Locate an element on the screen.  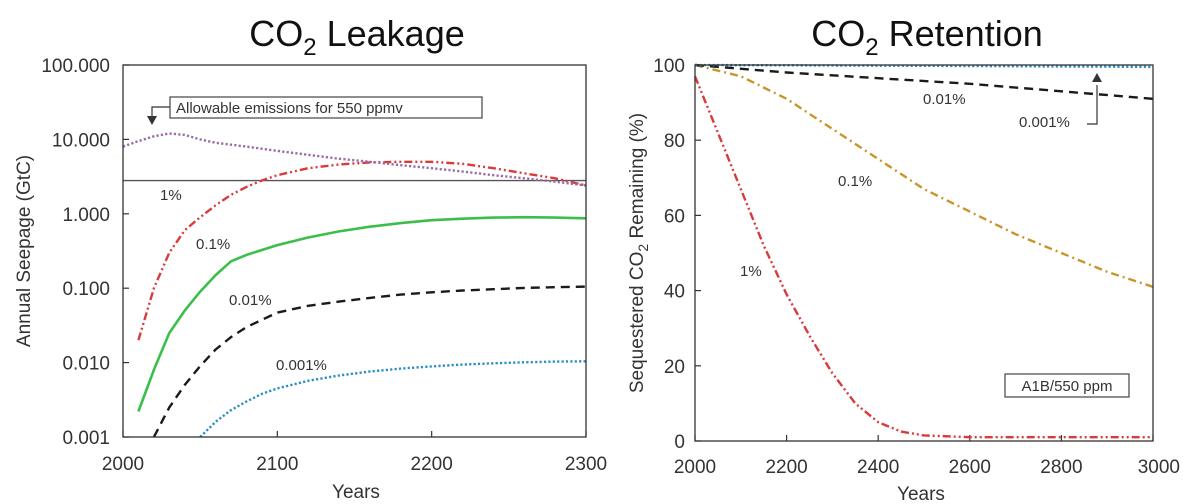
leakage-series-0.1% is located at coordinates (362, 313).